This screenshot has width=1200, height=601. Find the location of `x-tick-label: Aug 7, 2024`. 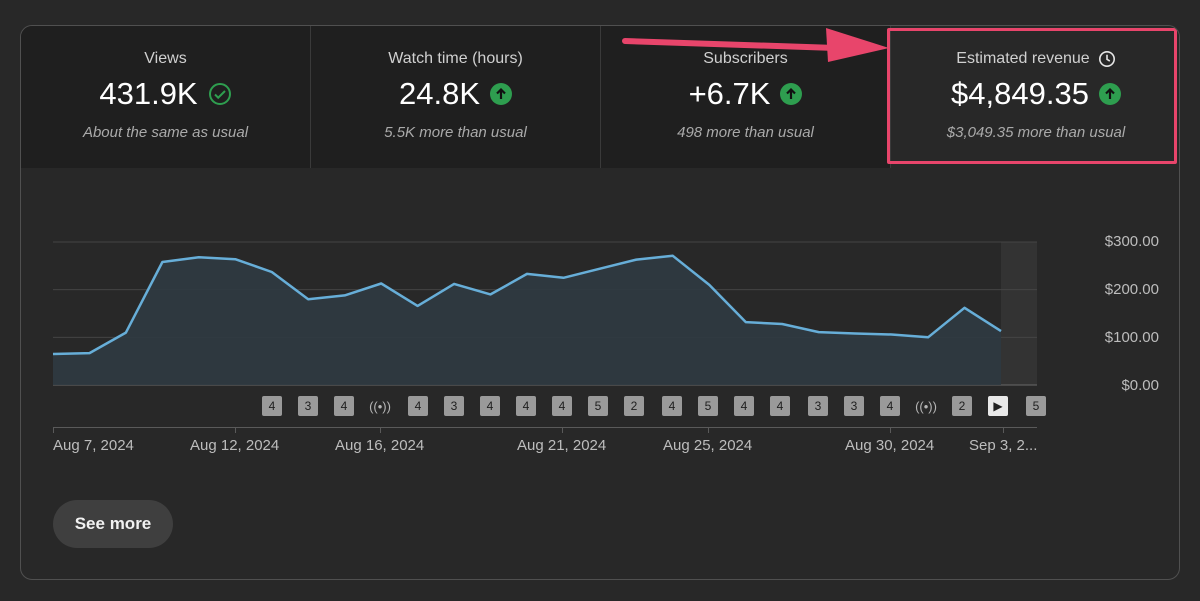

x-tick-label: Aug 7, 2024 is located at coordinates (93, 445).